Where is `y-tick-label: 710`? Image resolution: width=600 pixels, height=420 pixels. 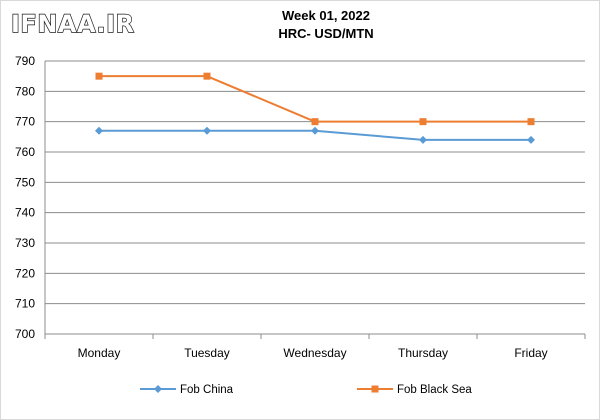
y-tick-label: 710 is located at coordinates (25, 304).